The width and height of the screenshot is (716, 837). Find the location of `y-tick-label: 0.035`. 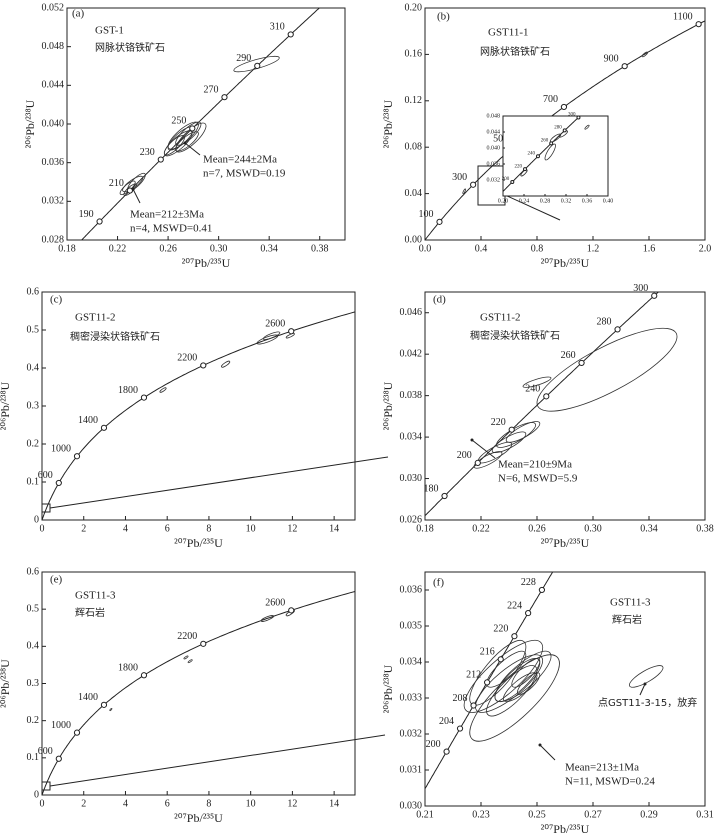

y-tick-label: 0.035 is located at coordinates (411, 625).